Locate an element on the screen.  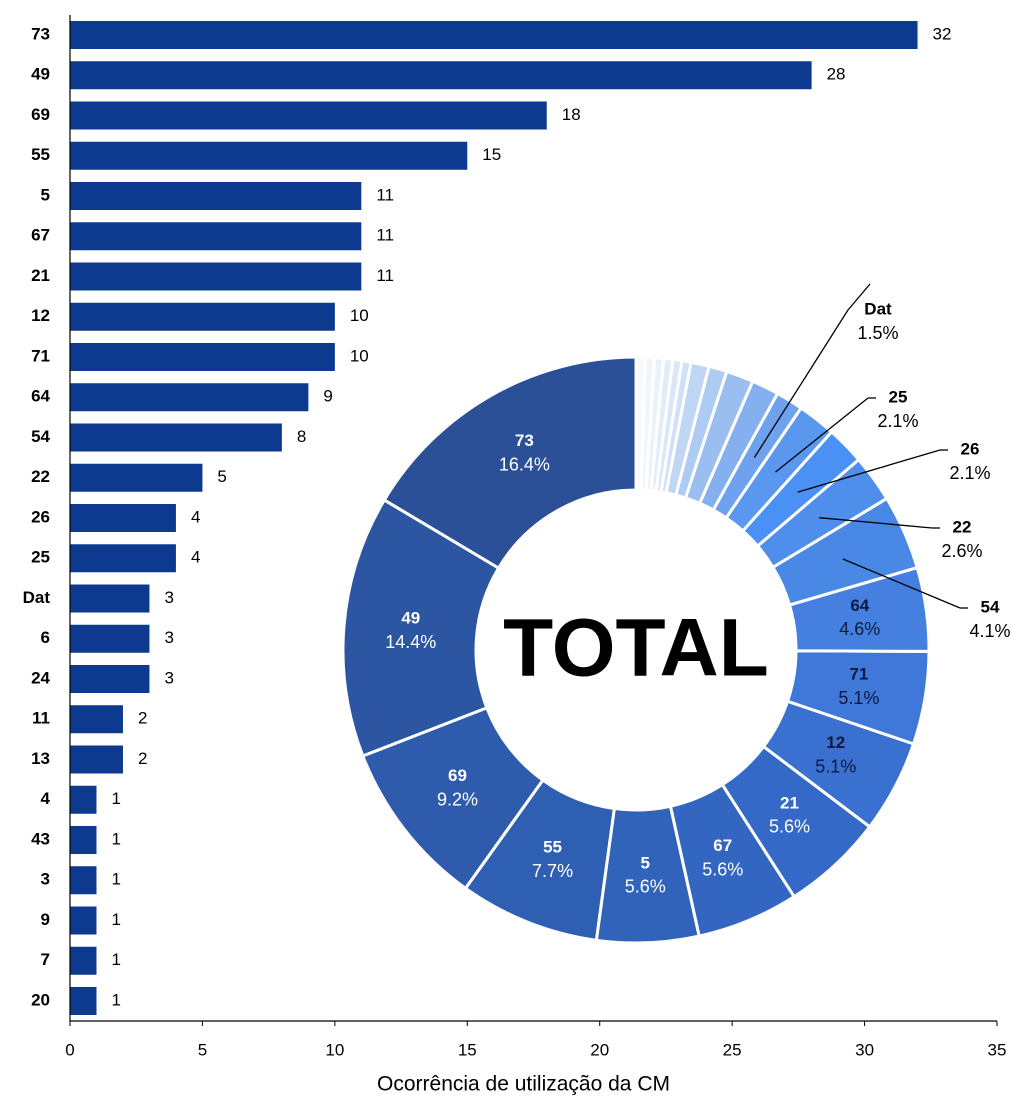
data-label: 9 is located at coordinates (327, 396).